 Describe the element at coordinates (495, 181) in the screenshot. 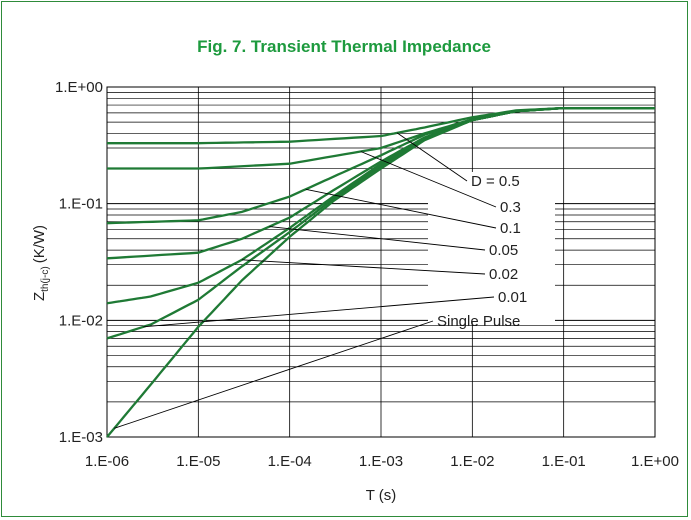

I see `series-label: D = 0.5` at that location.